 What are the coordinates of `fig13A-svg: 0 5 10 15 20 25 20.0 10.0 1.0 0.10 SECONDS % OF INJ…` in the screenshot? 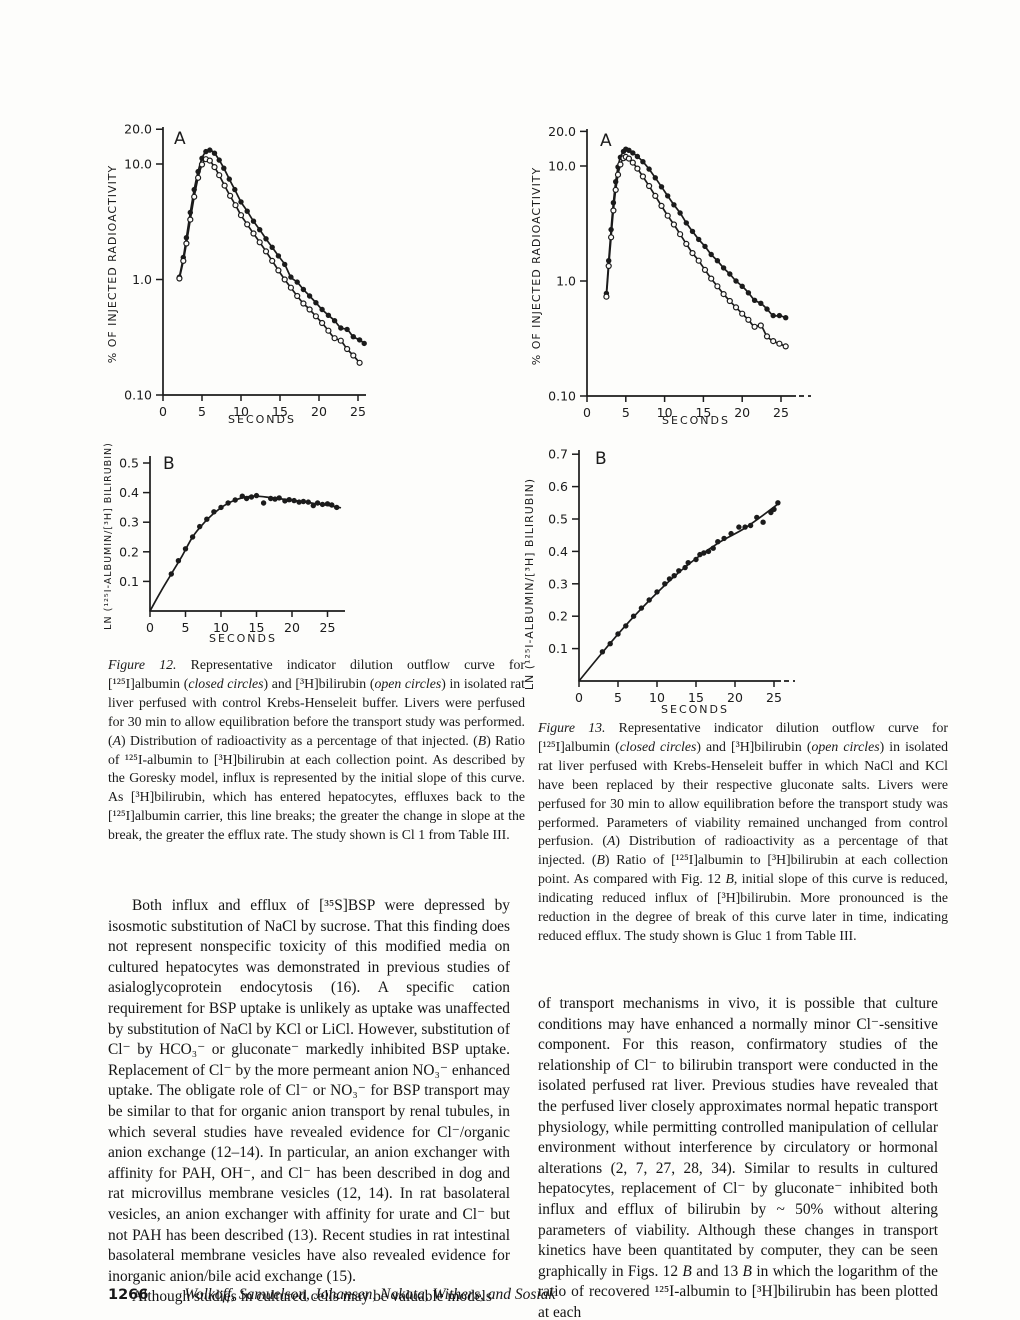 It's located at (670, 275).